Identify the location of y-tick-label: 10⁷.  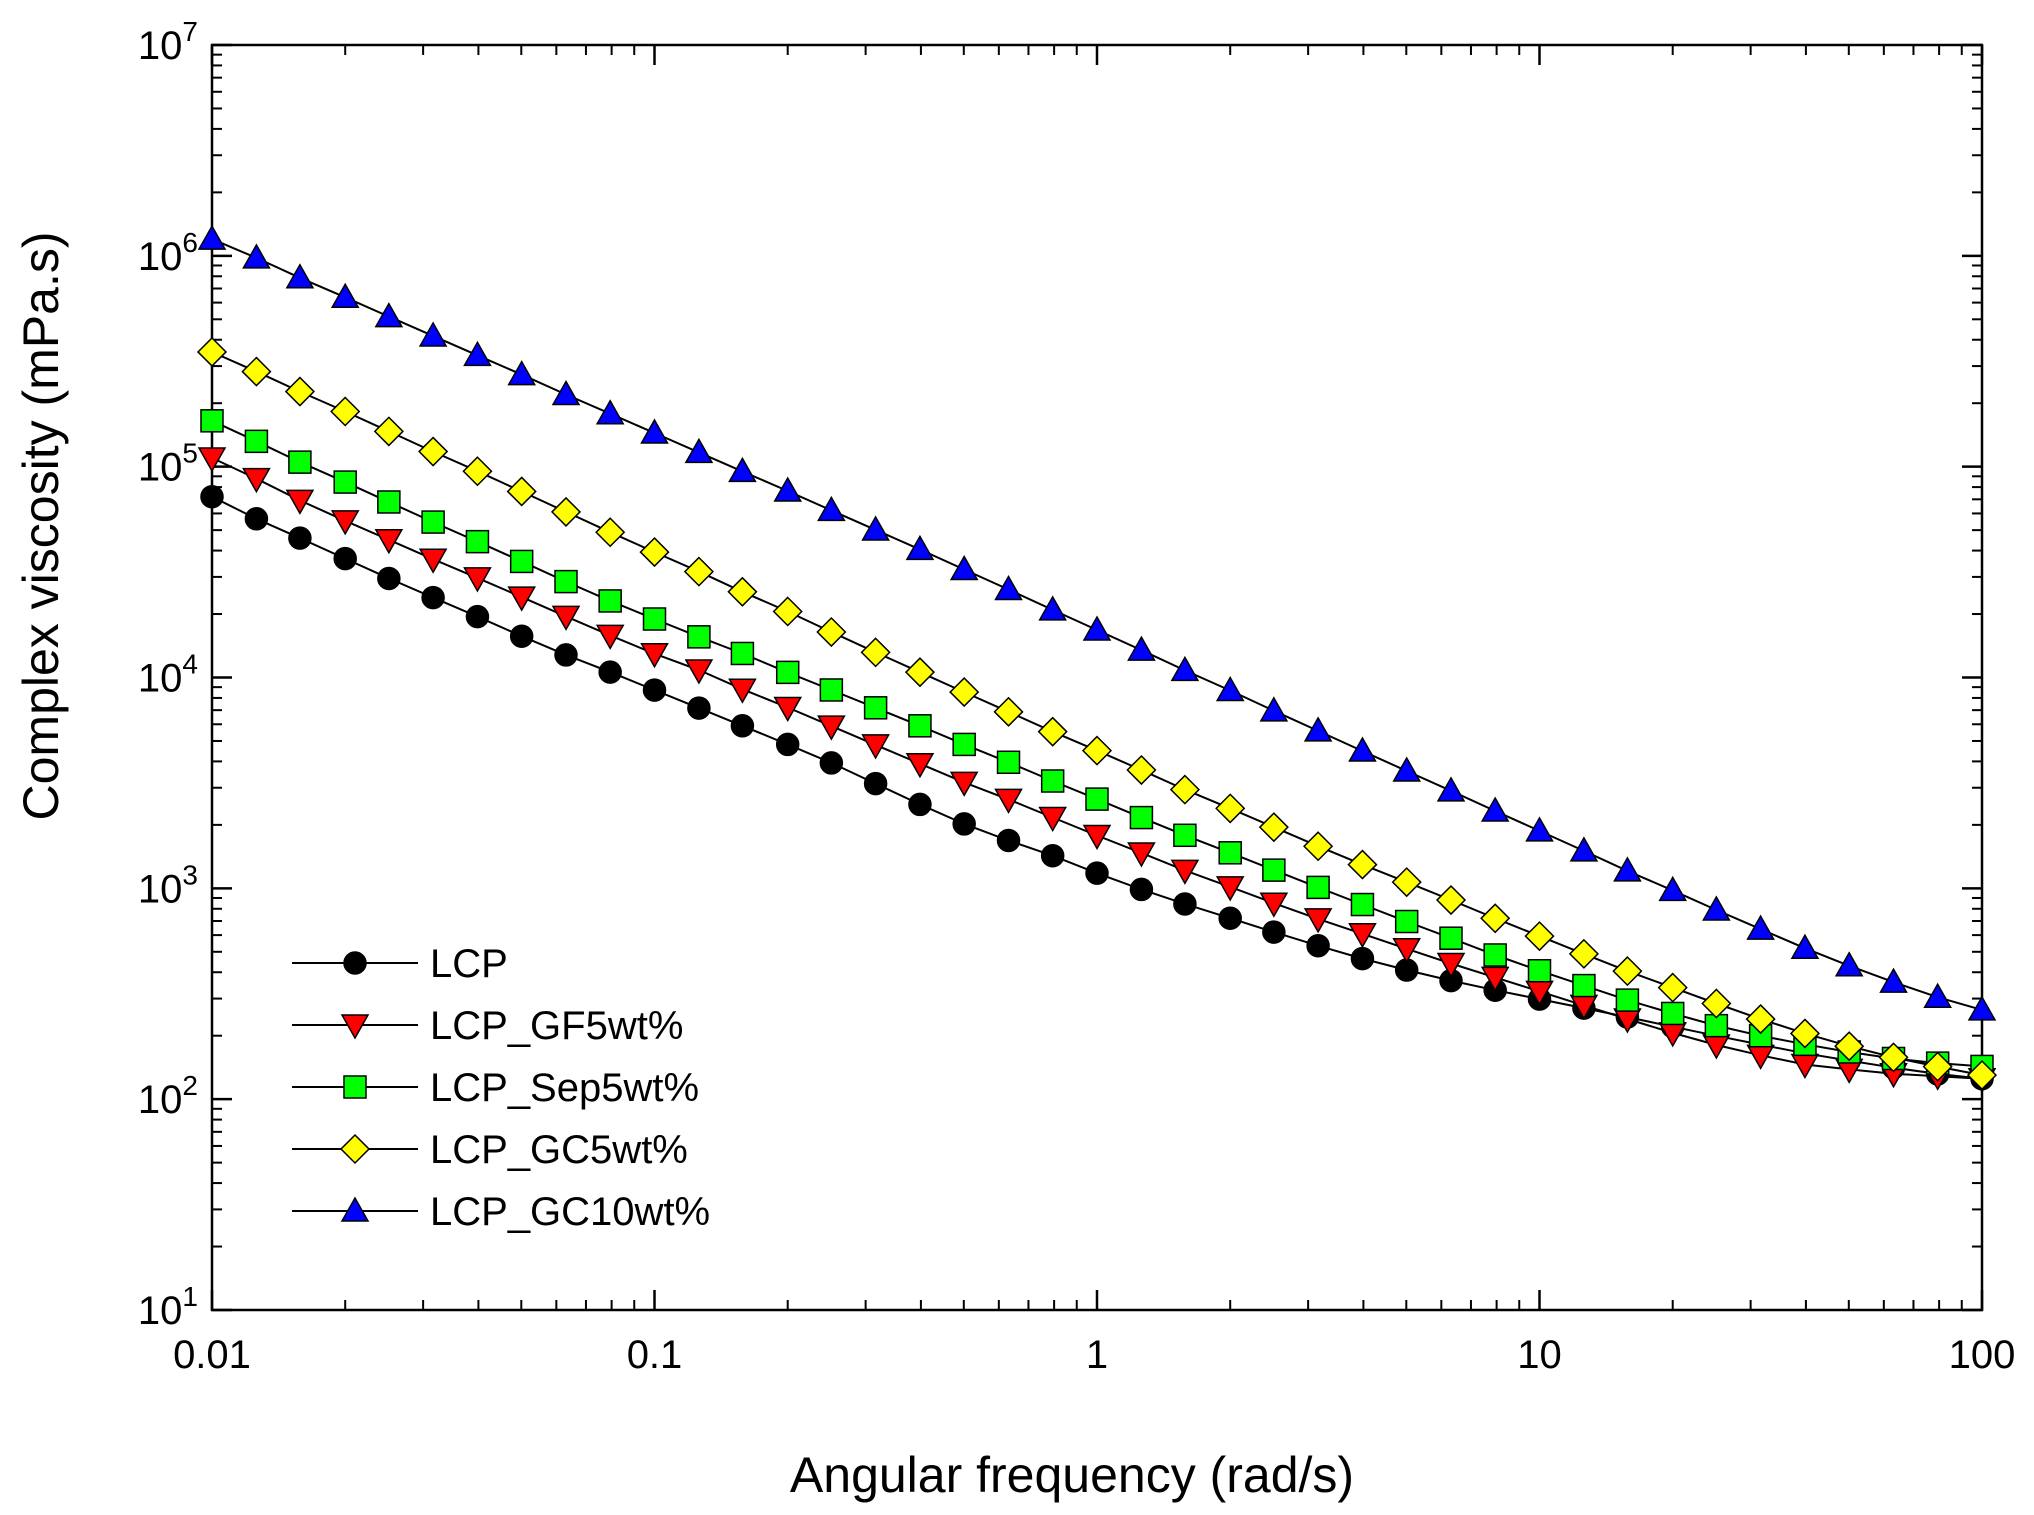
(168, 42).